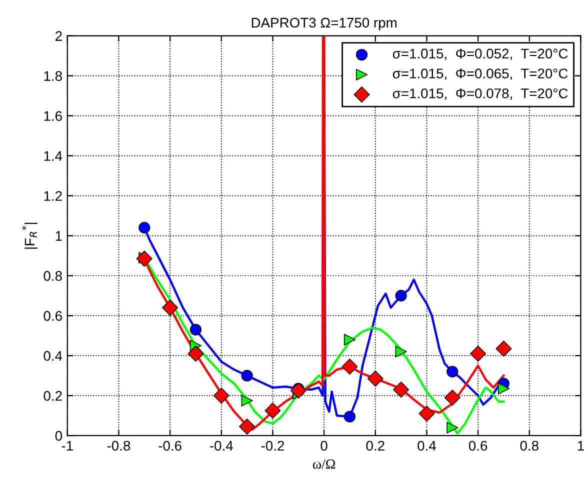 The width and height of the screenshot is (586, 484). Describe the element at coordinates (324, 24) in the screenshot. I see `chart-title: DAPROT3 Ω=1750 rpm` at that location.